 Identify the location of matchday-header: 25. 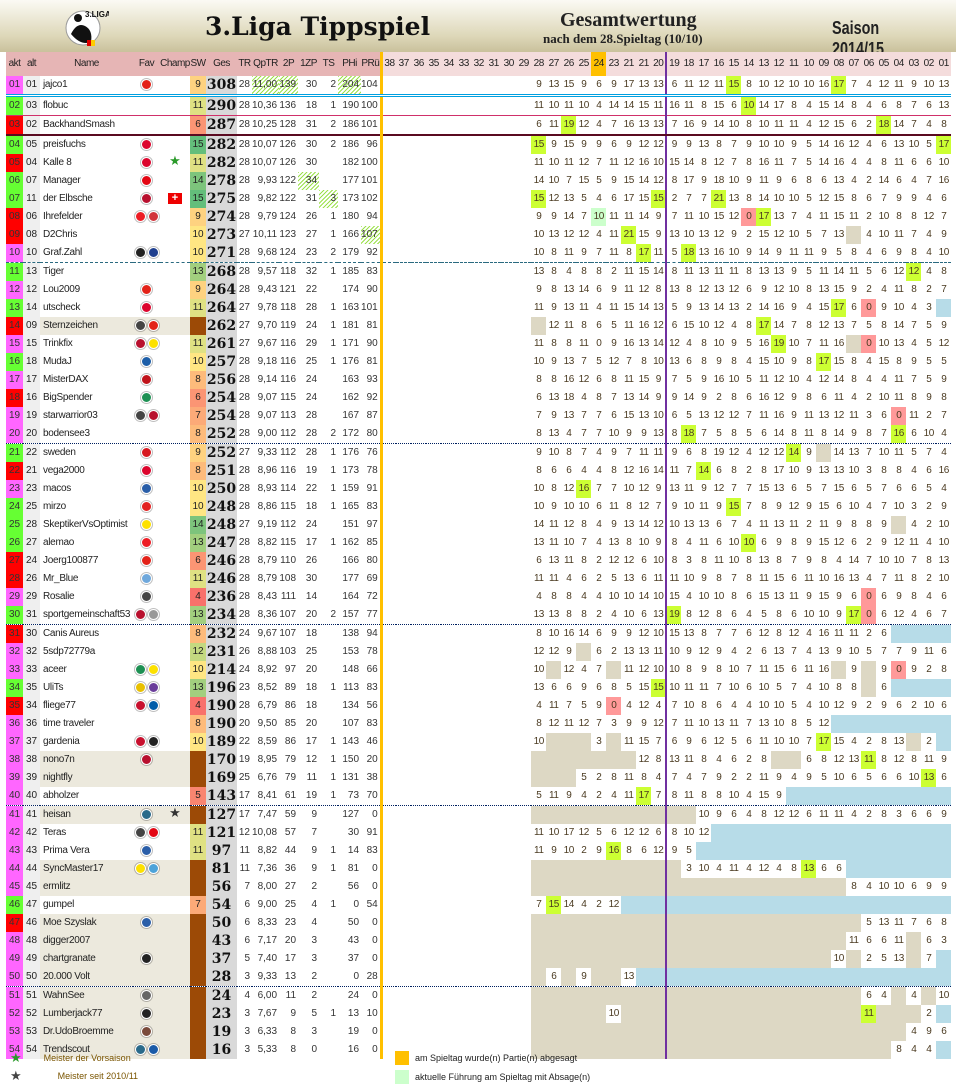
(584, 64).